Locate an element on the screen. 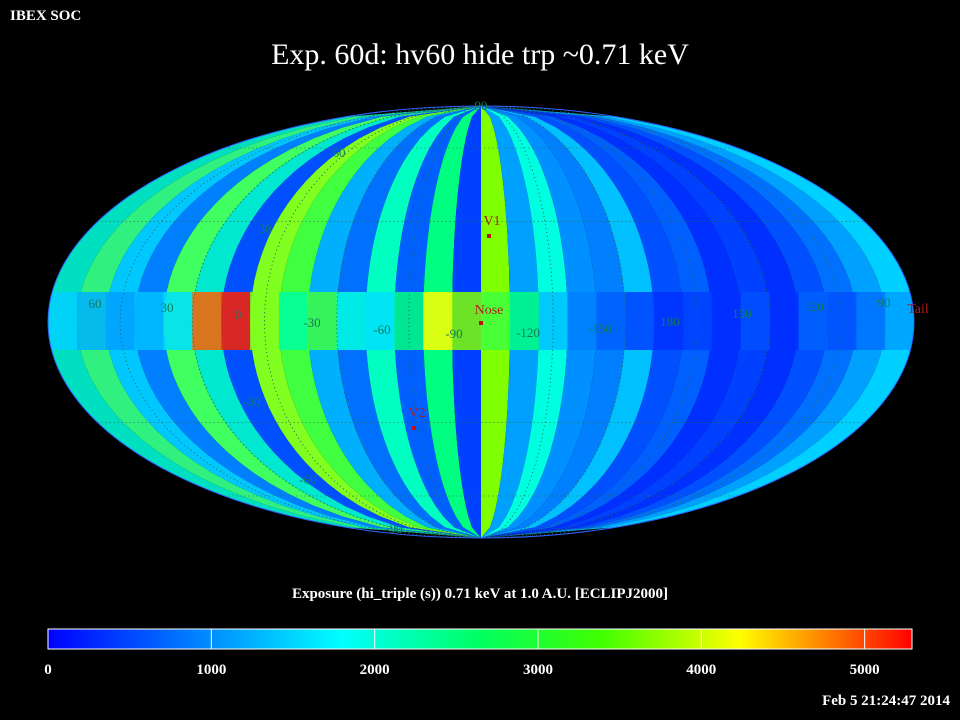  colorbar-ticks: 0 1000 2000 3000 4000 5000 is located at coordinates (462, 653).